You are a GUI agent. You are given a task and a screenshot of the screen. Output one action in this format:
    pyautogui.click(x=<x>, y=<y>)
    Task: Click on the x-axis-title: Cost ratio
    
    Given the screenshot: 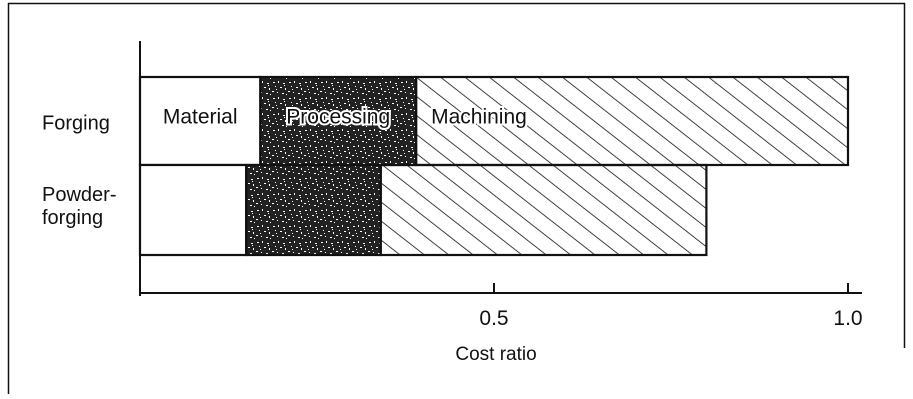 What is the action you would take?
    pyautogui.click(x=495, y=354)
    